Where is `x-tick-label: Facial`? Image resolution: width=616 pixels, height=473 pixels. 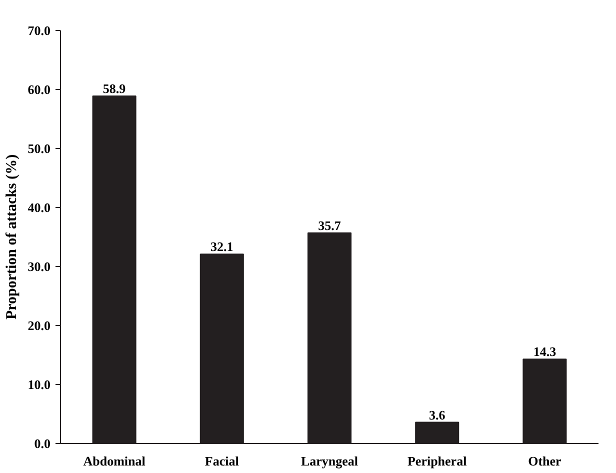
x-tick-label: Facial is located at coordinates (222, 461).